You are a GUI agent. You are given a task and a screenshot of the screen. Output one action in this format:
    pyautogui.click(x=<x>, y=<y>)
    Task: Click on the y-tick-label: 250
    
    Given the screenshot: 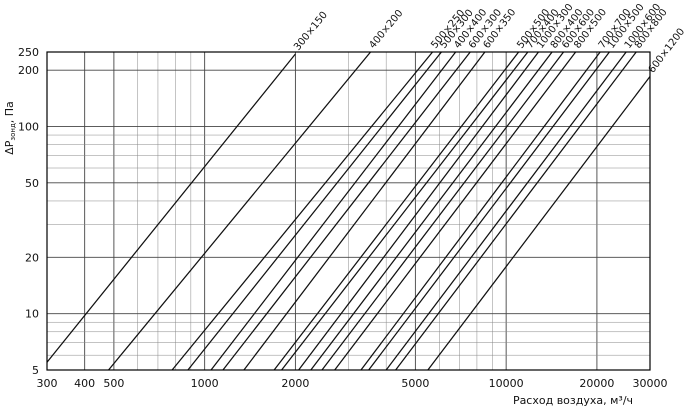 What is the action you would take?
    pyautogui.click(x=28, y=52)
    